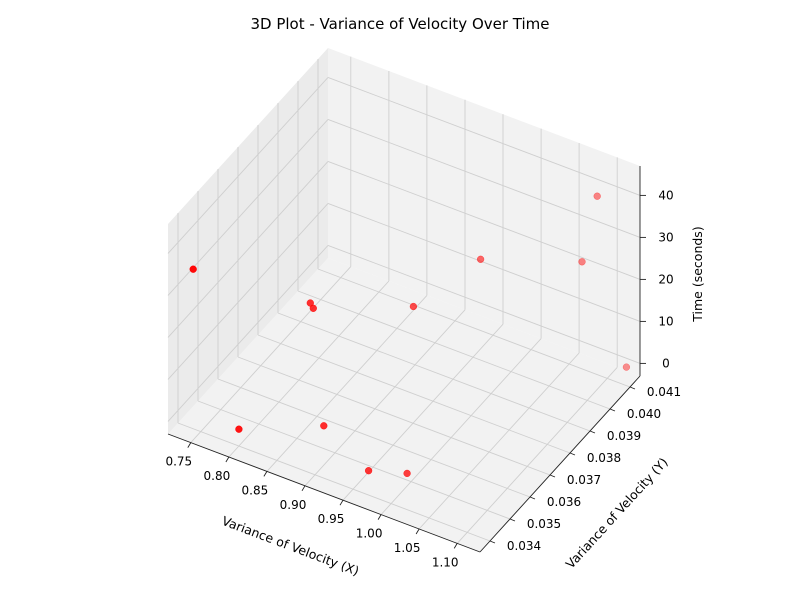  I want to click on left-wall-pane, so click(248, 241).